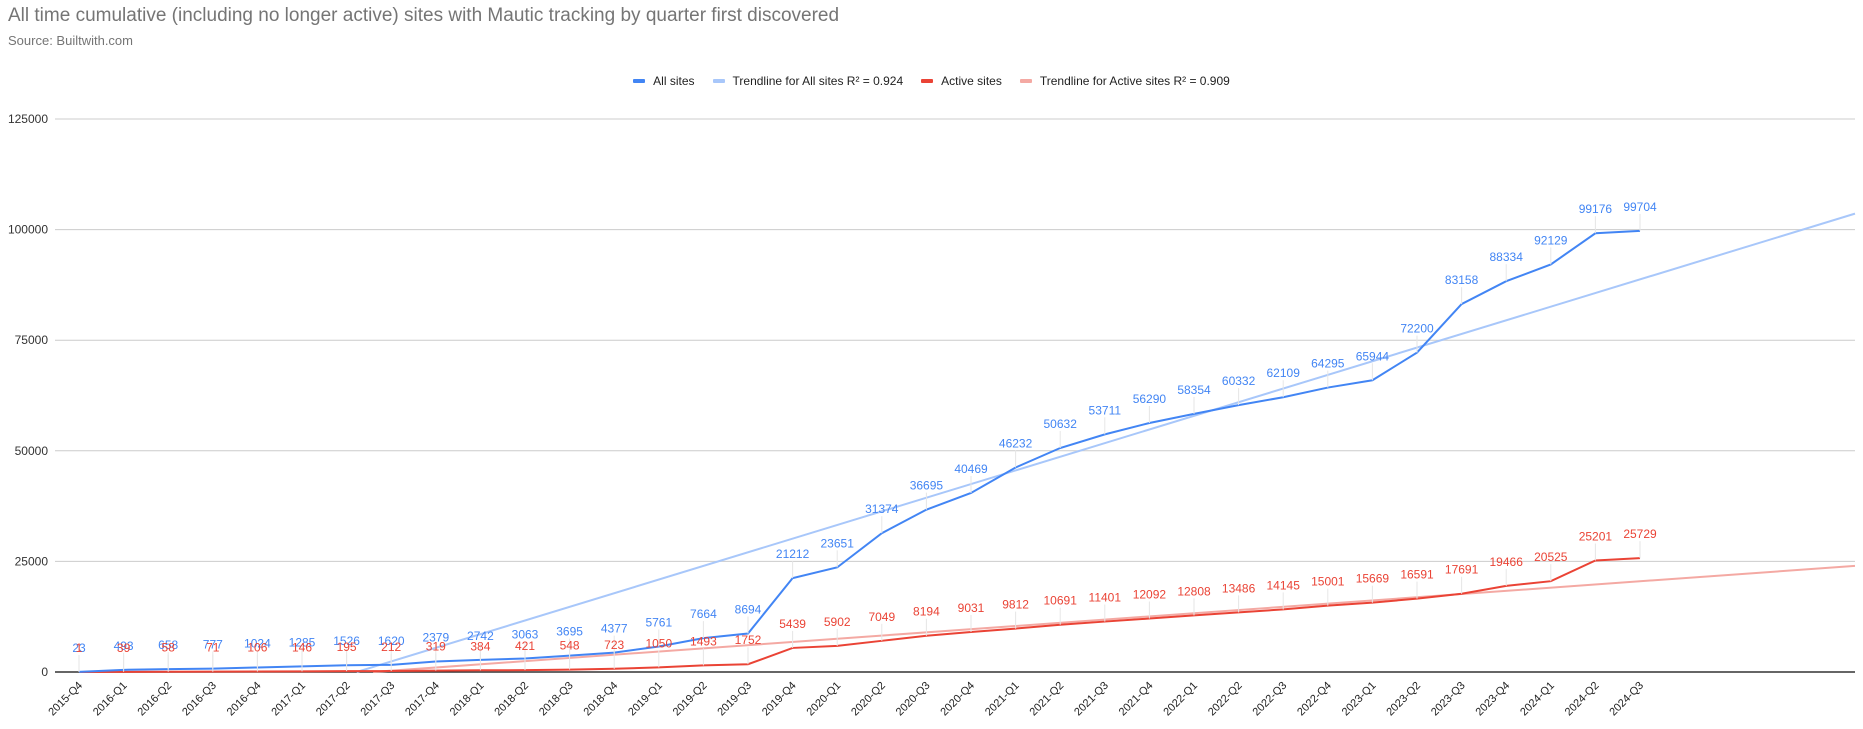 This screenshot has width=1863, height=729. Describe the element at coordinates (422, 699) in the screenshot. I see `x-tick-label: 2017-Q4` at that location.